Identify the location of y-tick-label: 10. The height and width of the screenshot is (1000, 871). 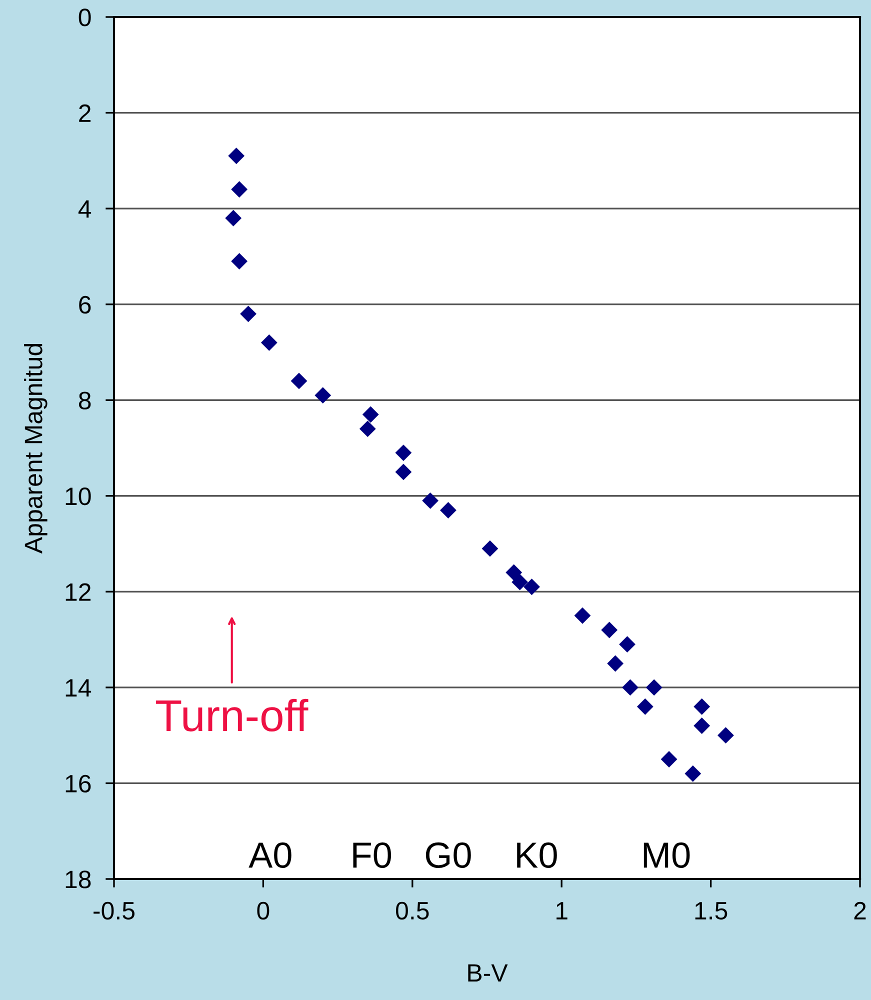
(78, 496).